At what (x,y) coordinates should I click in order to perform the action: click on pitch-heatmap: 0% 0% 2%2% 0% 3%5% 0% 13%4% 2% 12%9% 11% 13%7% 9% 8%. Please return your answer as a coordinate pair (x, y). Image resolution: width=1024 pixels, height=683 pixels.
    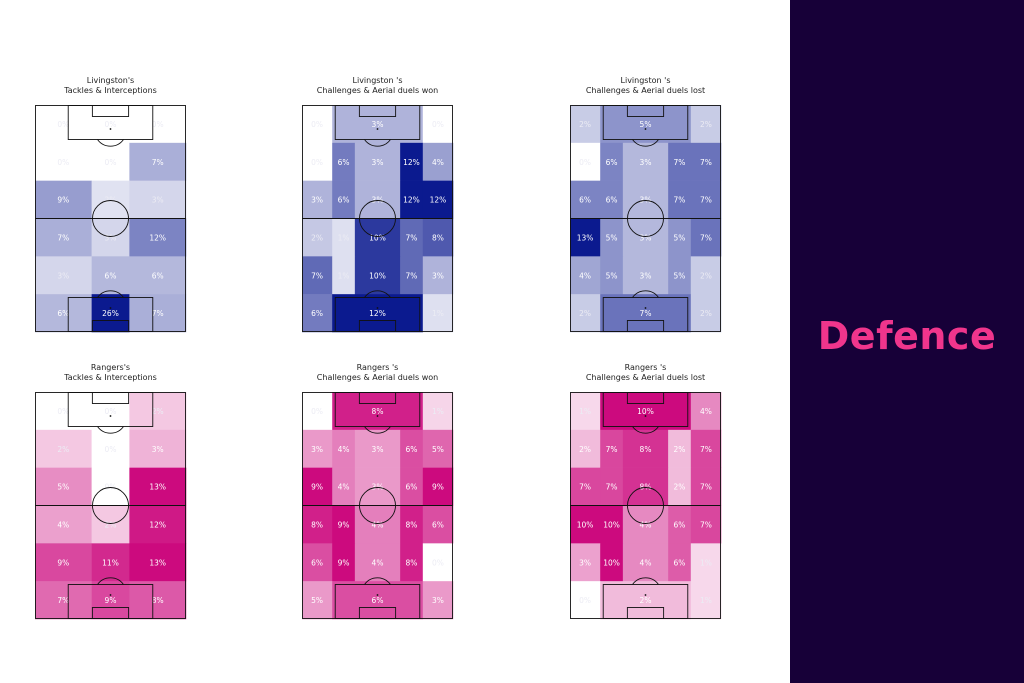
    Looking at the image, I should click on (111, 506).